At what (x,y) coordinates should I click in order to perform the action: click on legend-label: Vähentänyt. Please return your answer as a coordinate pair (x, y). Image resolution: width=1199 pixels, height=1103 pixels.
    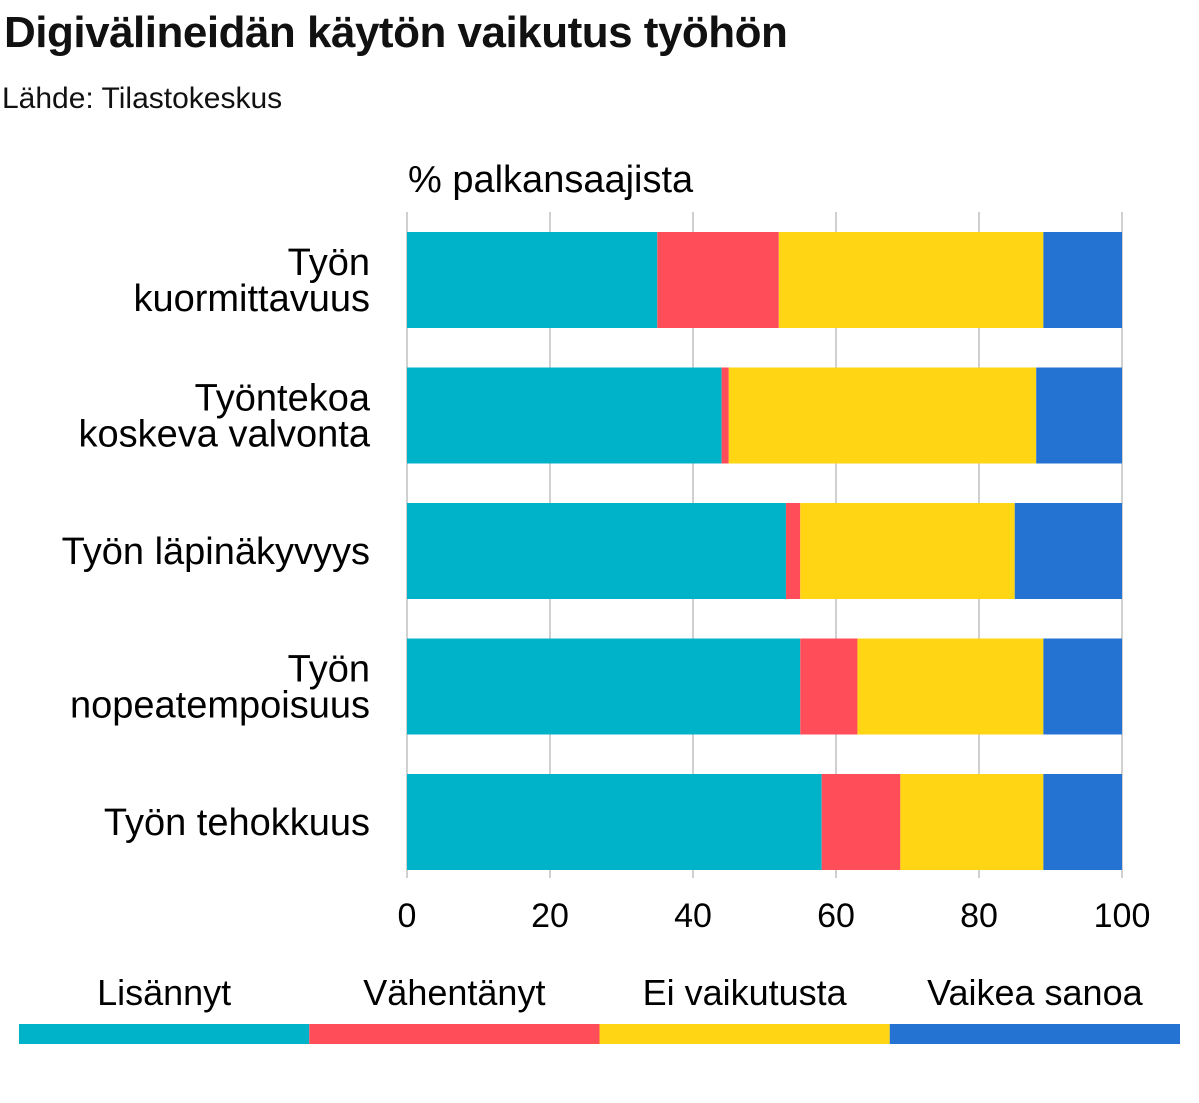
    Looking at the image, I should click on (454, 992).